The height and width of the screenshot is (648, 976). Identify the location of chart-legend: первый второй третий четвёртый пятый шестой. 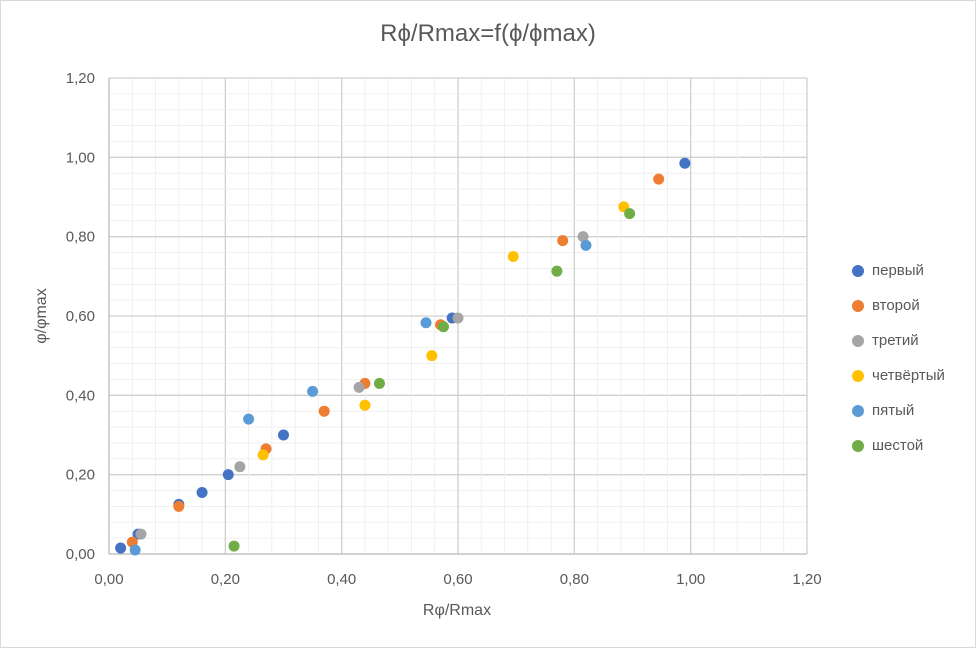
(898, 358).